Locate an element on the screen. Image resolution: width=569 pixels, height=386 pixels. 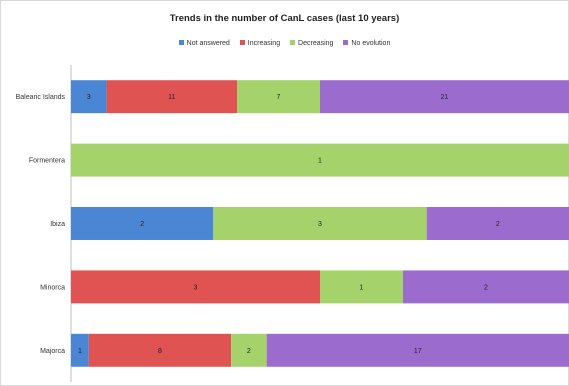
data-label: 7 is located at coordinates (279, 97).